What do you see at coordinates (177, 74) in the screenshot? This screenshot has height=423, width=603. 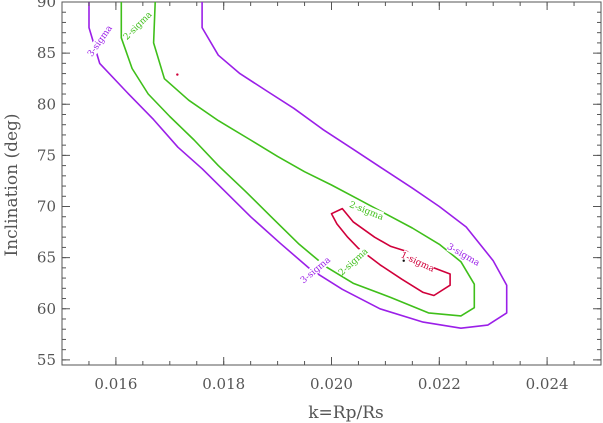 I see `red-point` at bounding box center [177, 74].